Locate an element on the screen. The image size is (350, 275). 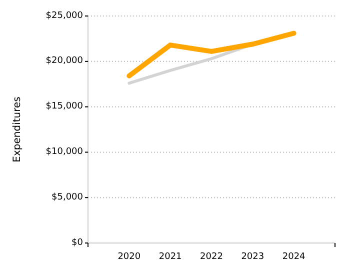
y-tick-label: $15,000 is located at coordinates (65, 107).